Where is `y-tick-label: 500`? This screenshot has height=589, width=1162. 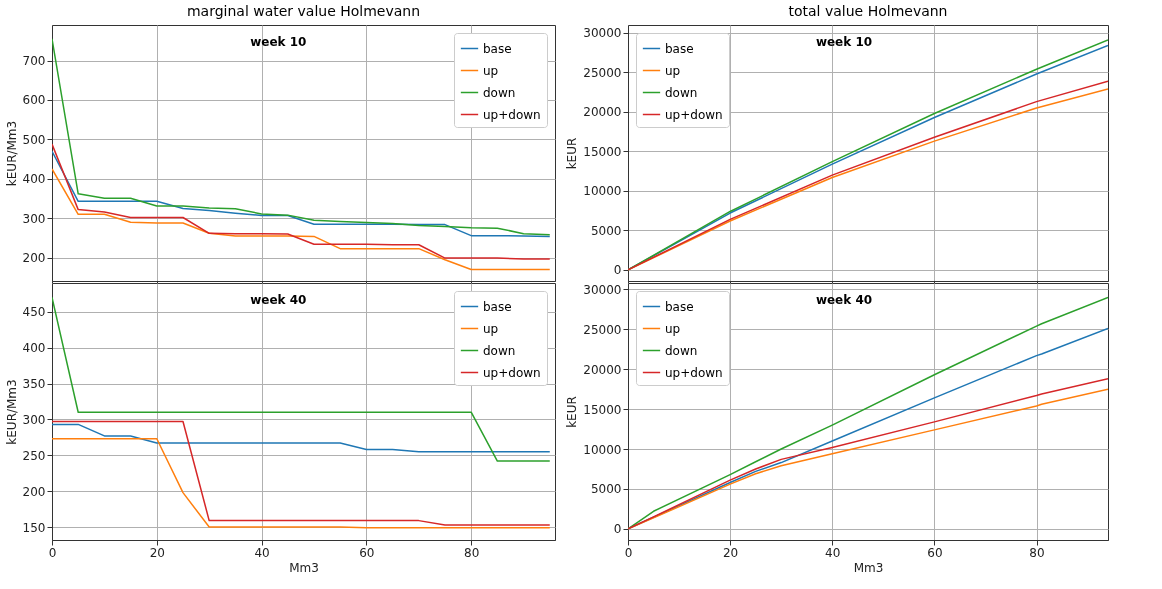 y-tick-label: 500 is located at coordinates (34, 139).